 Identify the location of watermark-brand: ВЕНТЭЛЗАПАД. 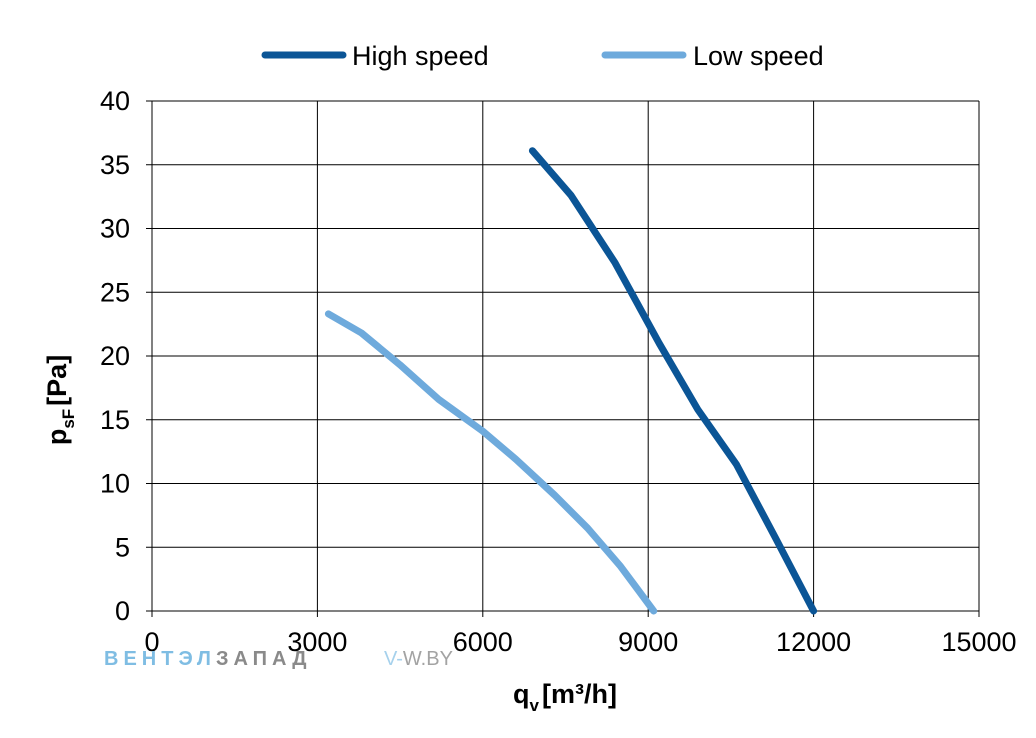
(207, 659).